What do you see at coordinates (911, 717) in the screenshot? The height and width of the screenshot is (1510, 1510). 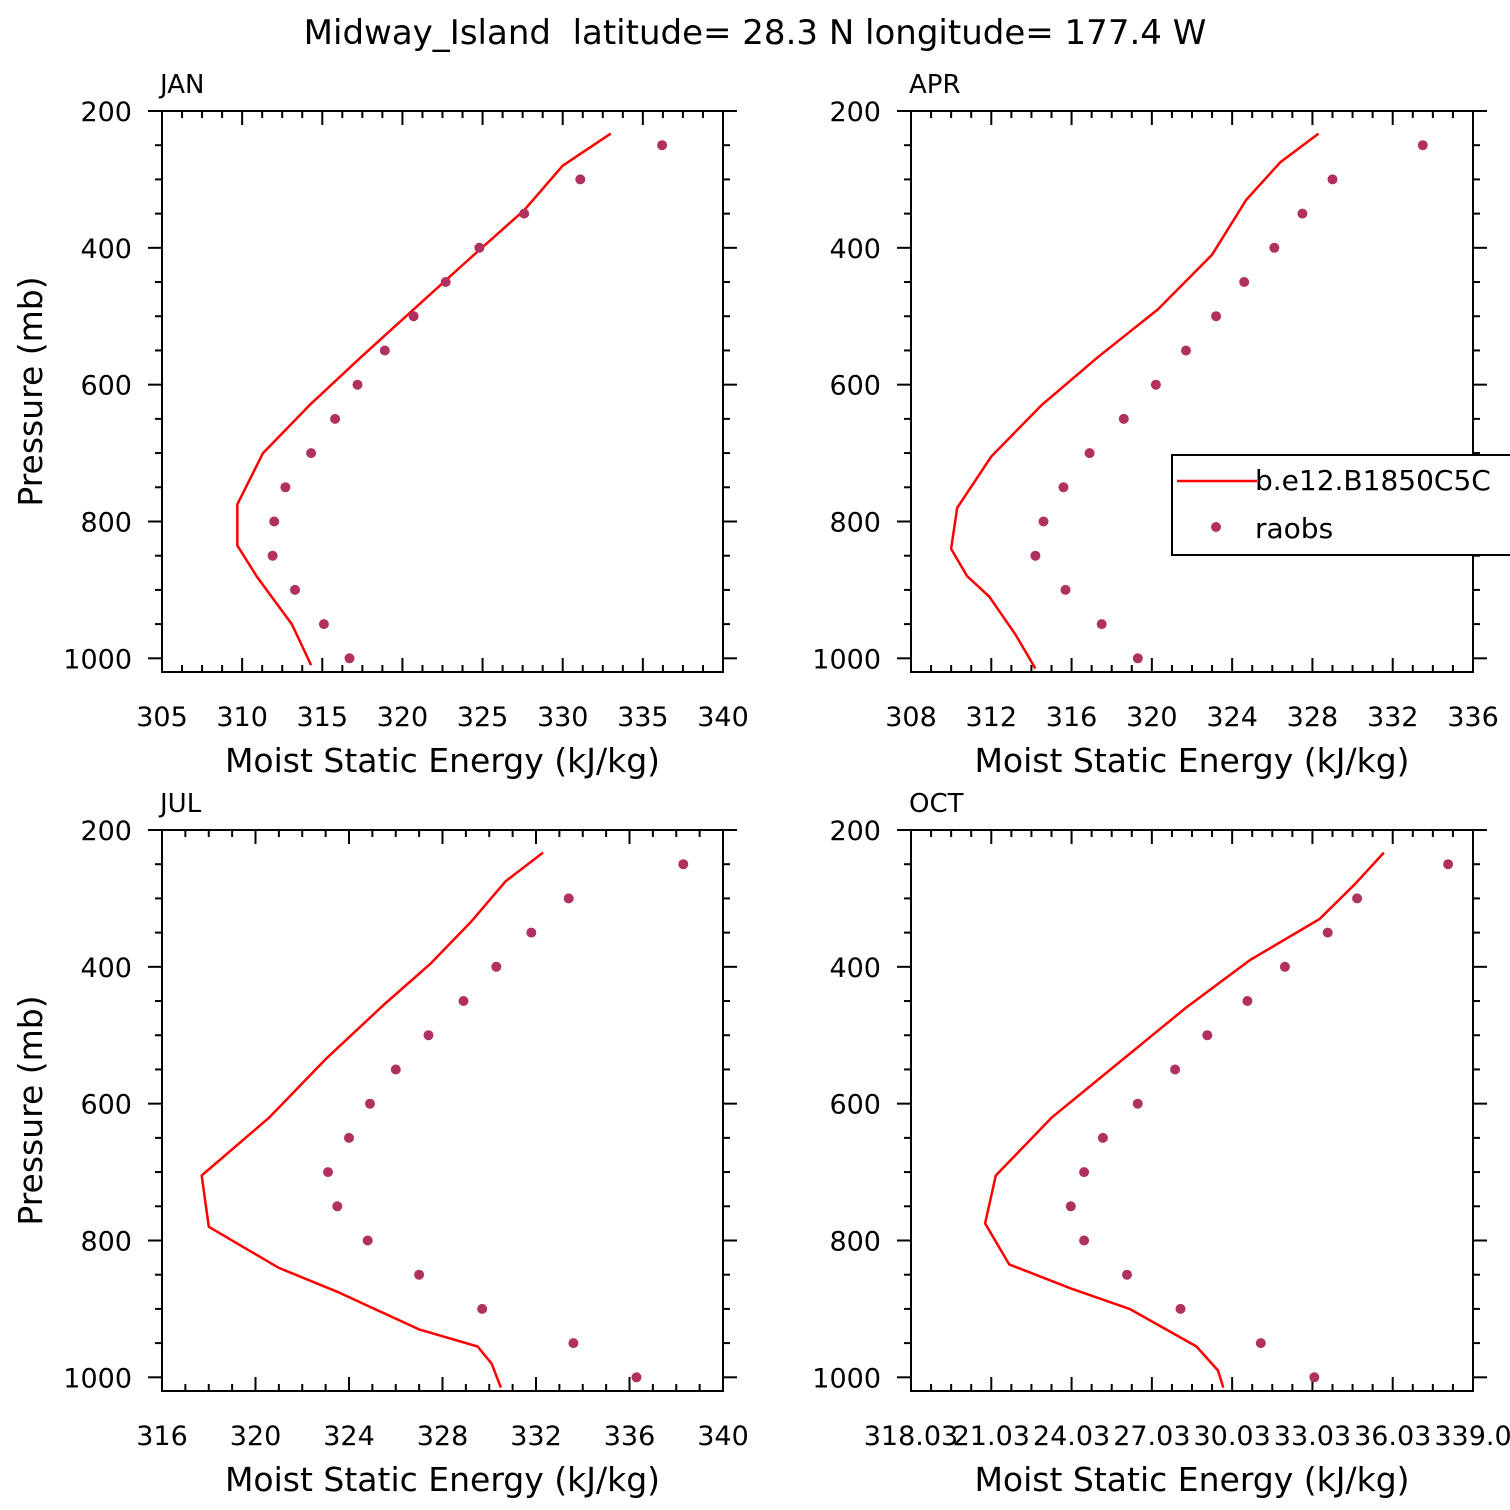 I see `x-tick-label: 308` at bounding box center [911, 717].